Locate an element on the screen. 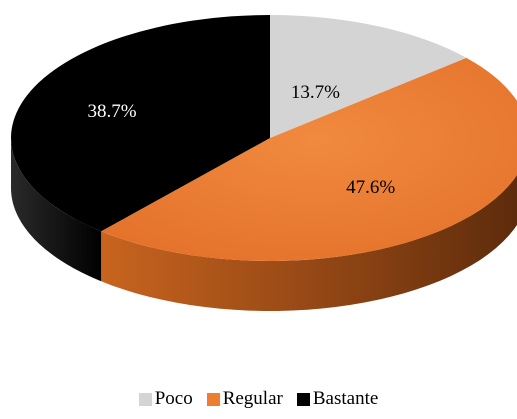 The height and width of the screenshot is (419, 517). legend-item-regular: Regular is located at coordinates (244, 399).